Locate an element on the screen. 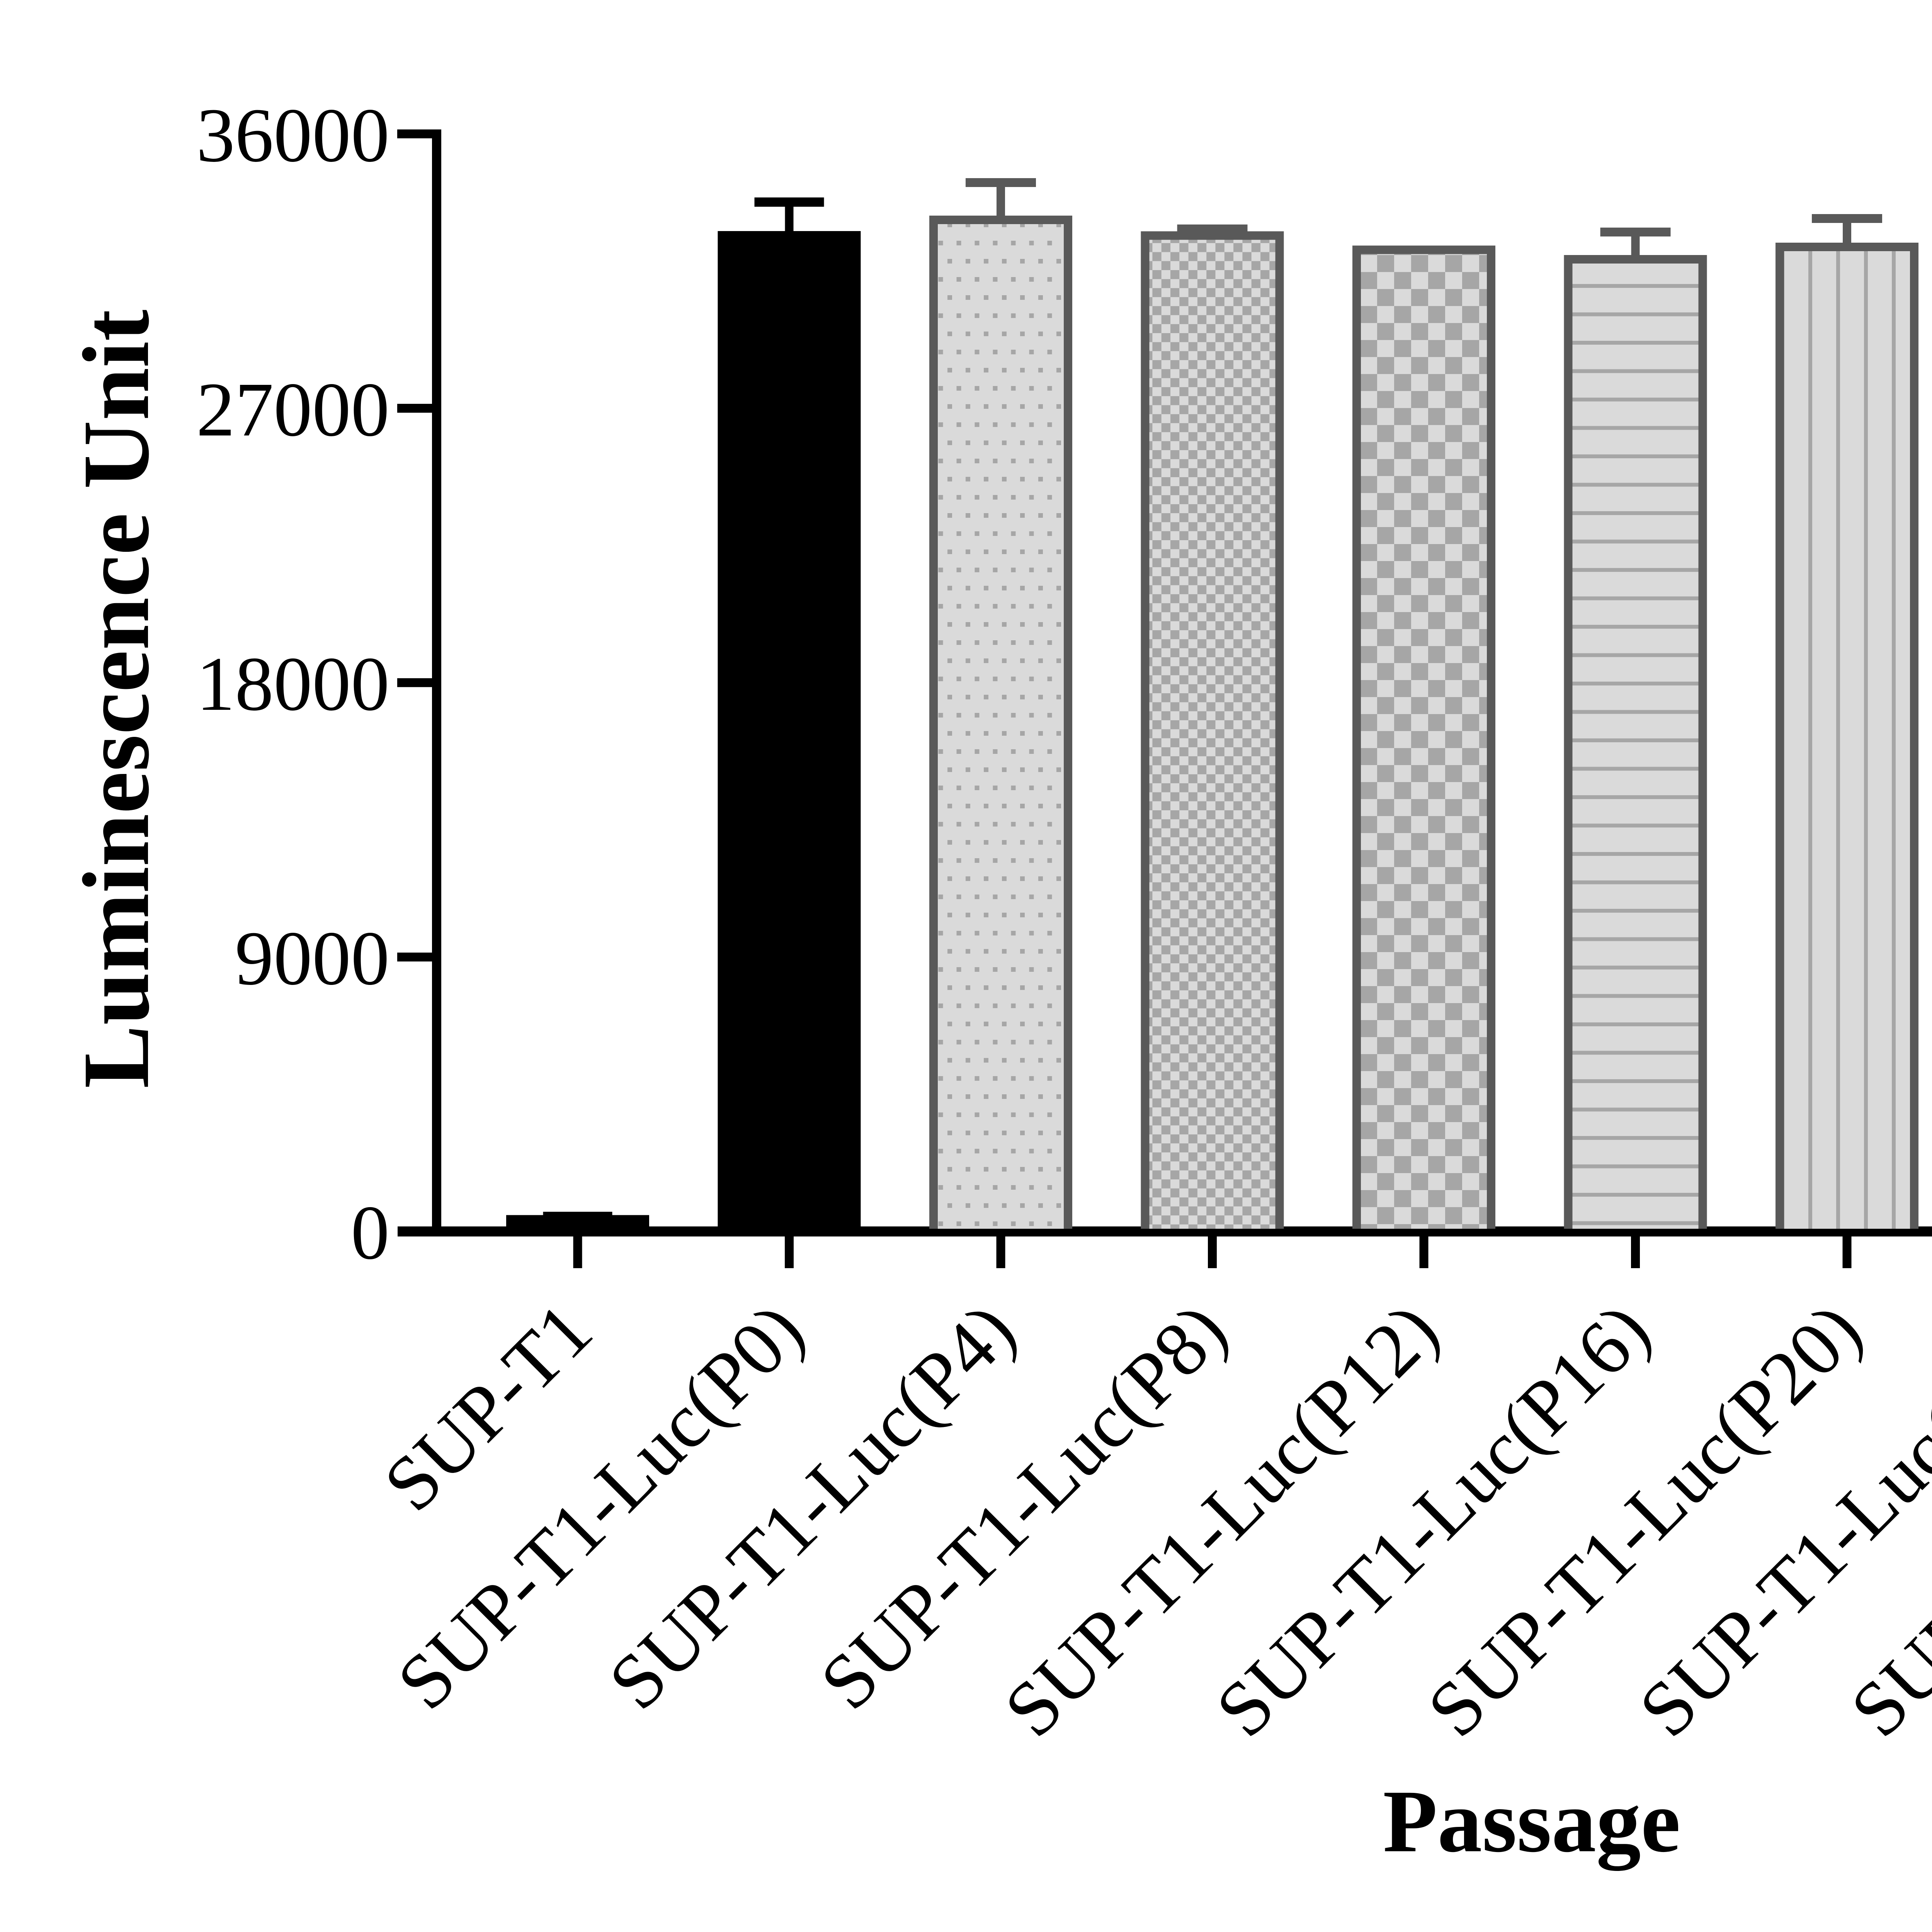 The height and width of the screenshot is (1932, 1932). svg-text: 0 is located at coordinates (370, 1233).